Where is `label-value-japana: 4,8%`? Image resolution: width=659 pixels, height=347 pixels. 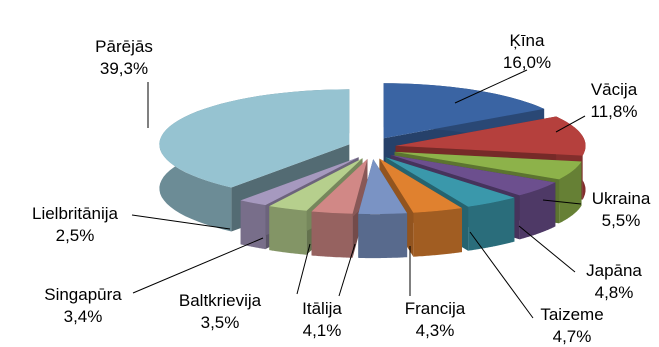
label-value-japana: 4,8% is located at coordinates (614, 292).